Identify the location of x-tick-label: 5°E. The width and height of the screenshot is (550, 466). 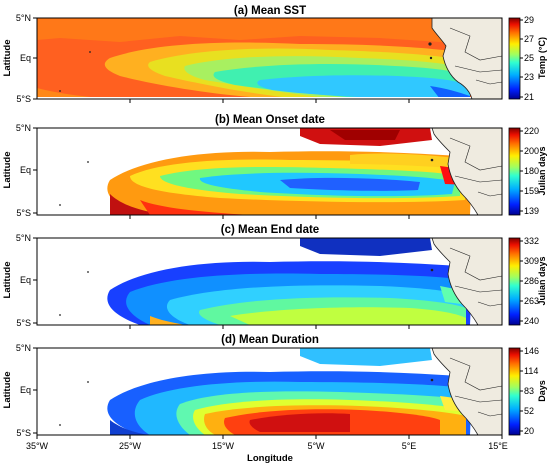
(409, 446).